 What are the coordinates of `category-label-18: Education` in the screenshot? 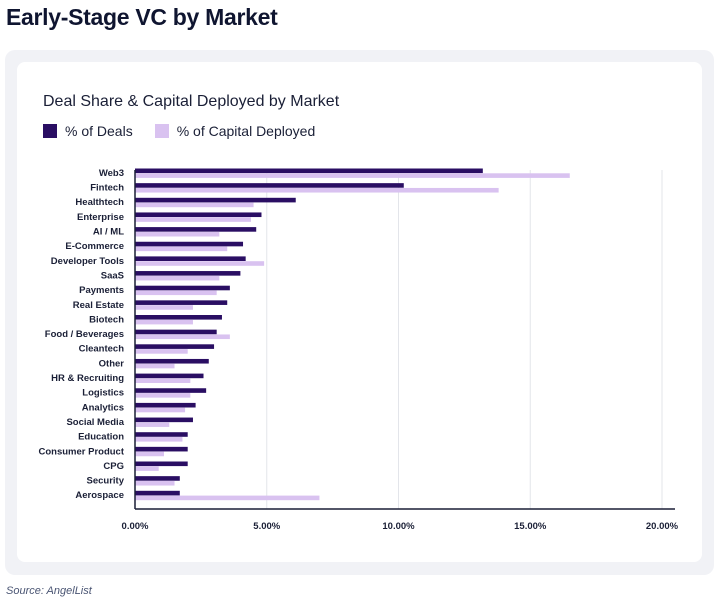 It's located at (101, 437).